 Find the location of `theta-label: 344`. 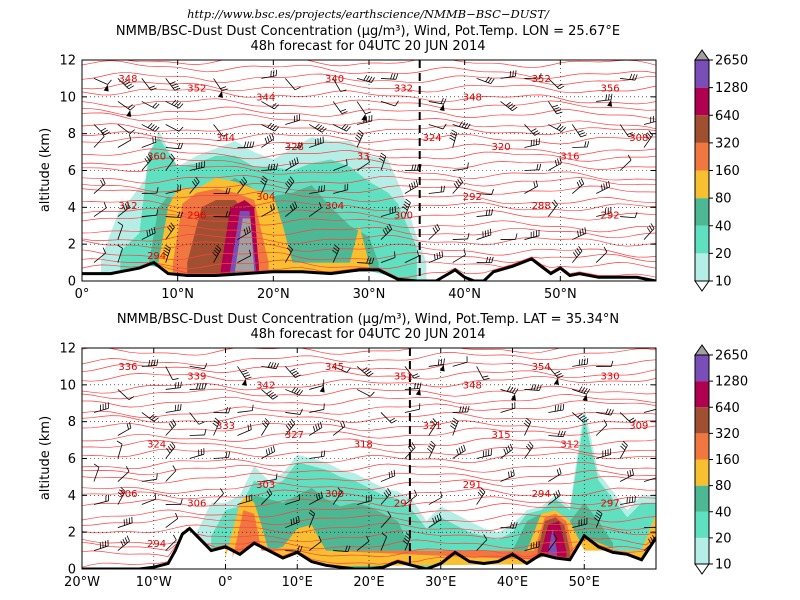

theta-label: 344 is located at coordinates (265, 98).